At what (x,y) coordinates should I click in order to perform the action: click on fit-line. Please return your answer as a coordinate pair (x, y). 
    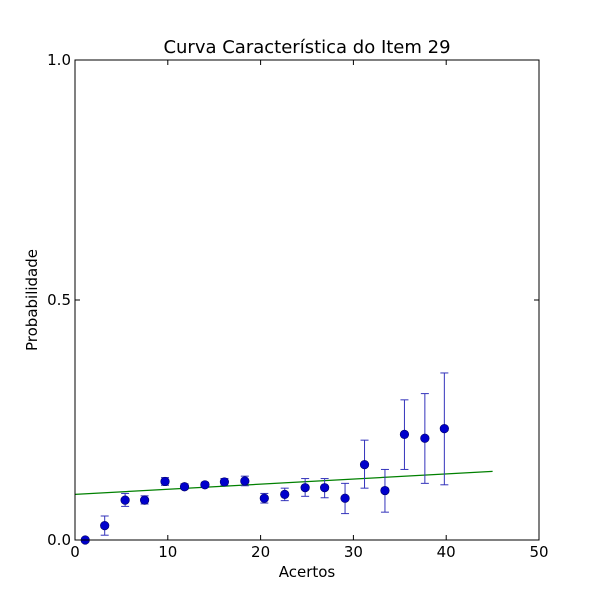
    Looking at the image, I should click on (283, 482).